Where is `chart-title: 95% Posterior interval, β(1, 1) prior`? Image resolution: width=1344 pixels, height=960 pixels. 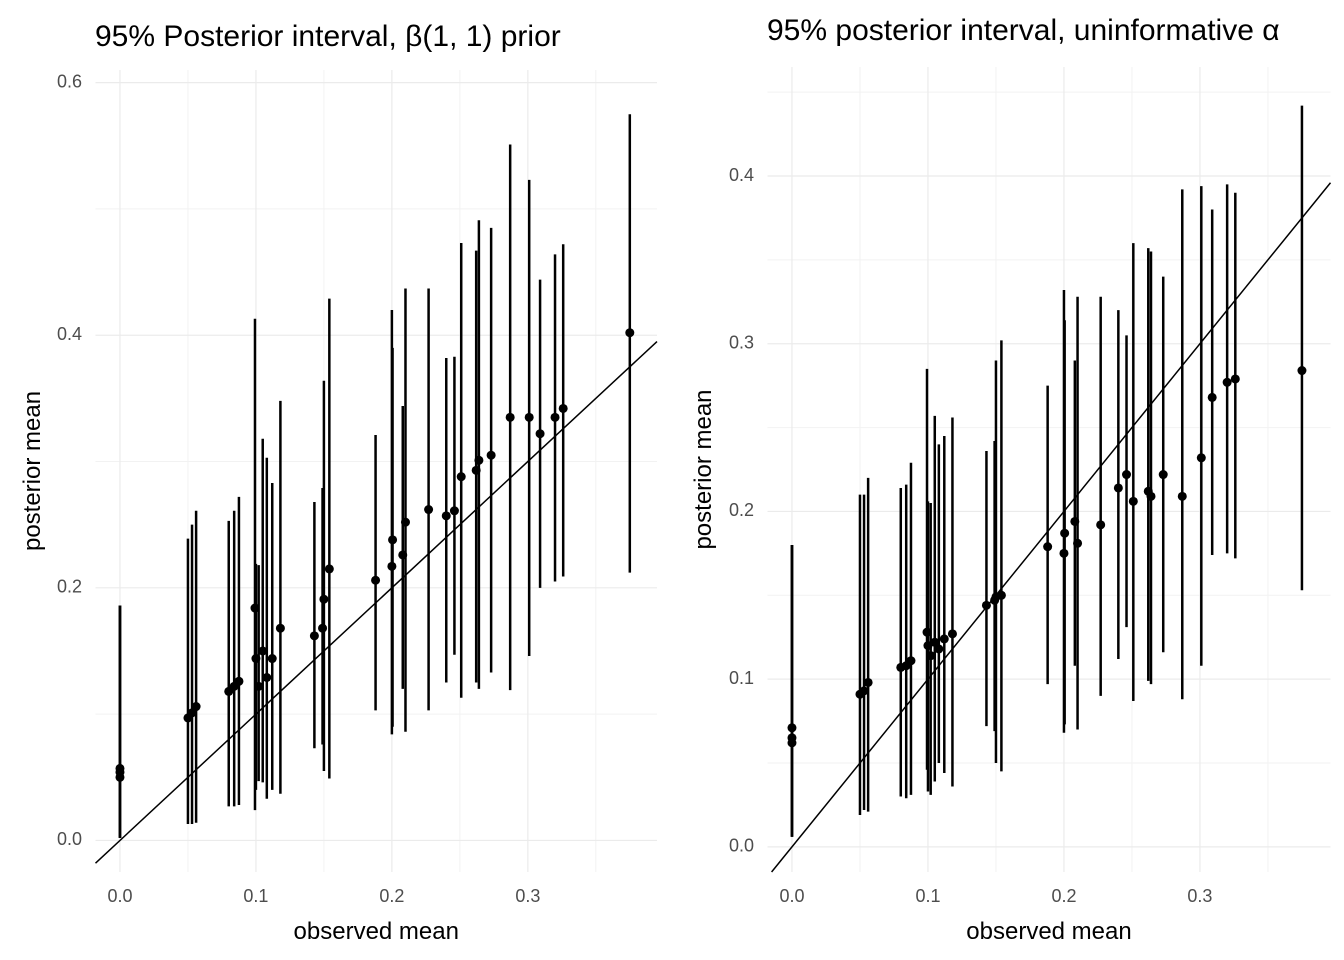 chart-title: 95% Posterior interval, β(1, 1) prior is located at coordinates (328, 36).